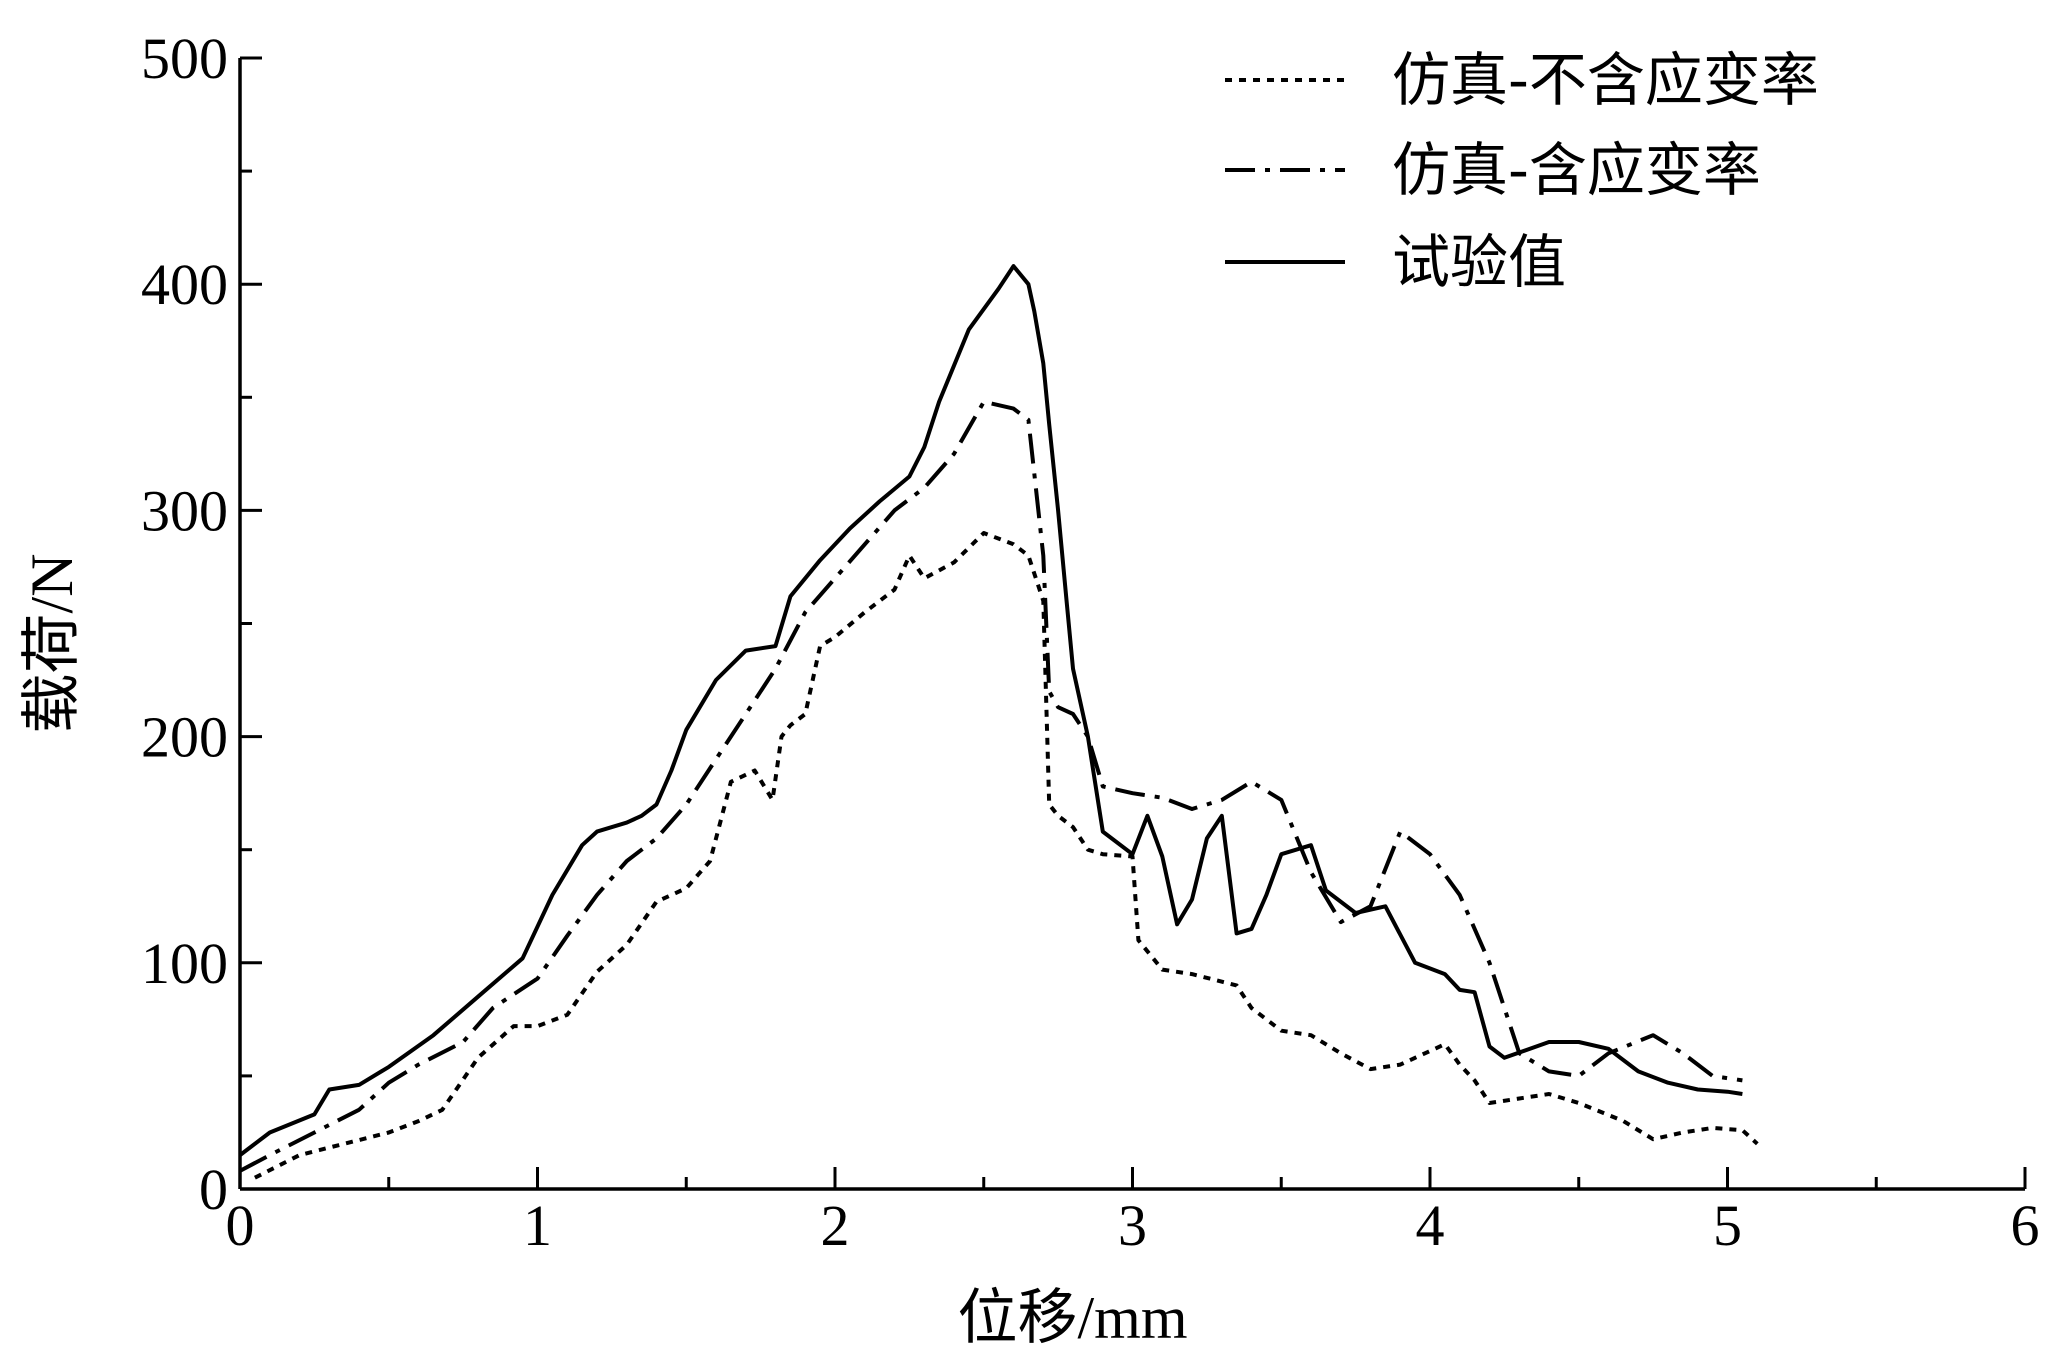 The width and height of the screenshot is (2048, 1353). What do you see at coordinates (1727, 1225) in the screenshot?
I see `x-tick-label: 5` at bounding box center [1727, 1225].